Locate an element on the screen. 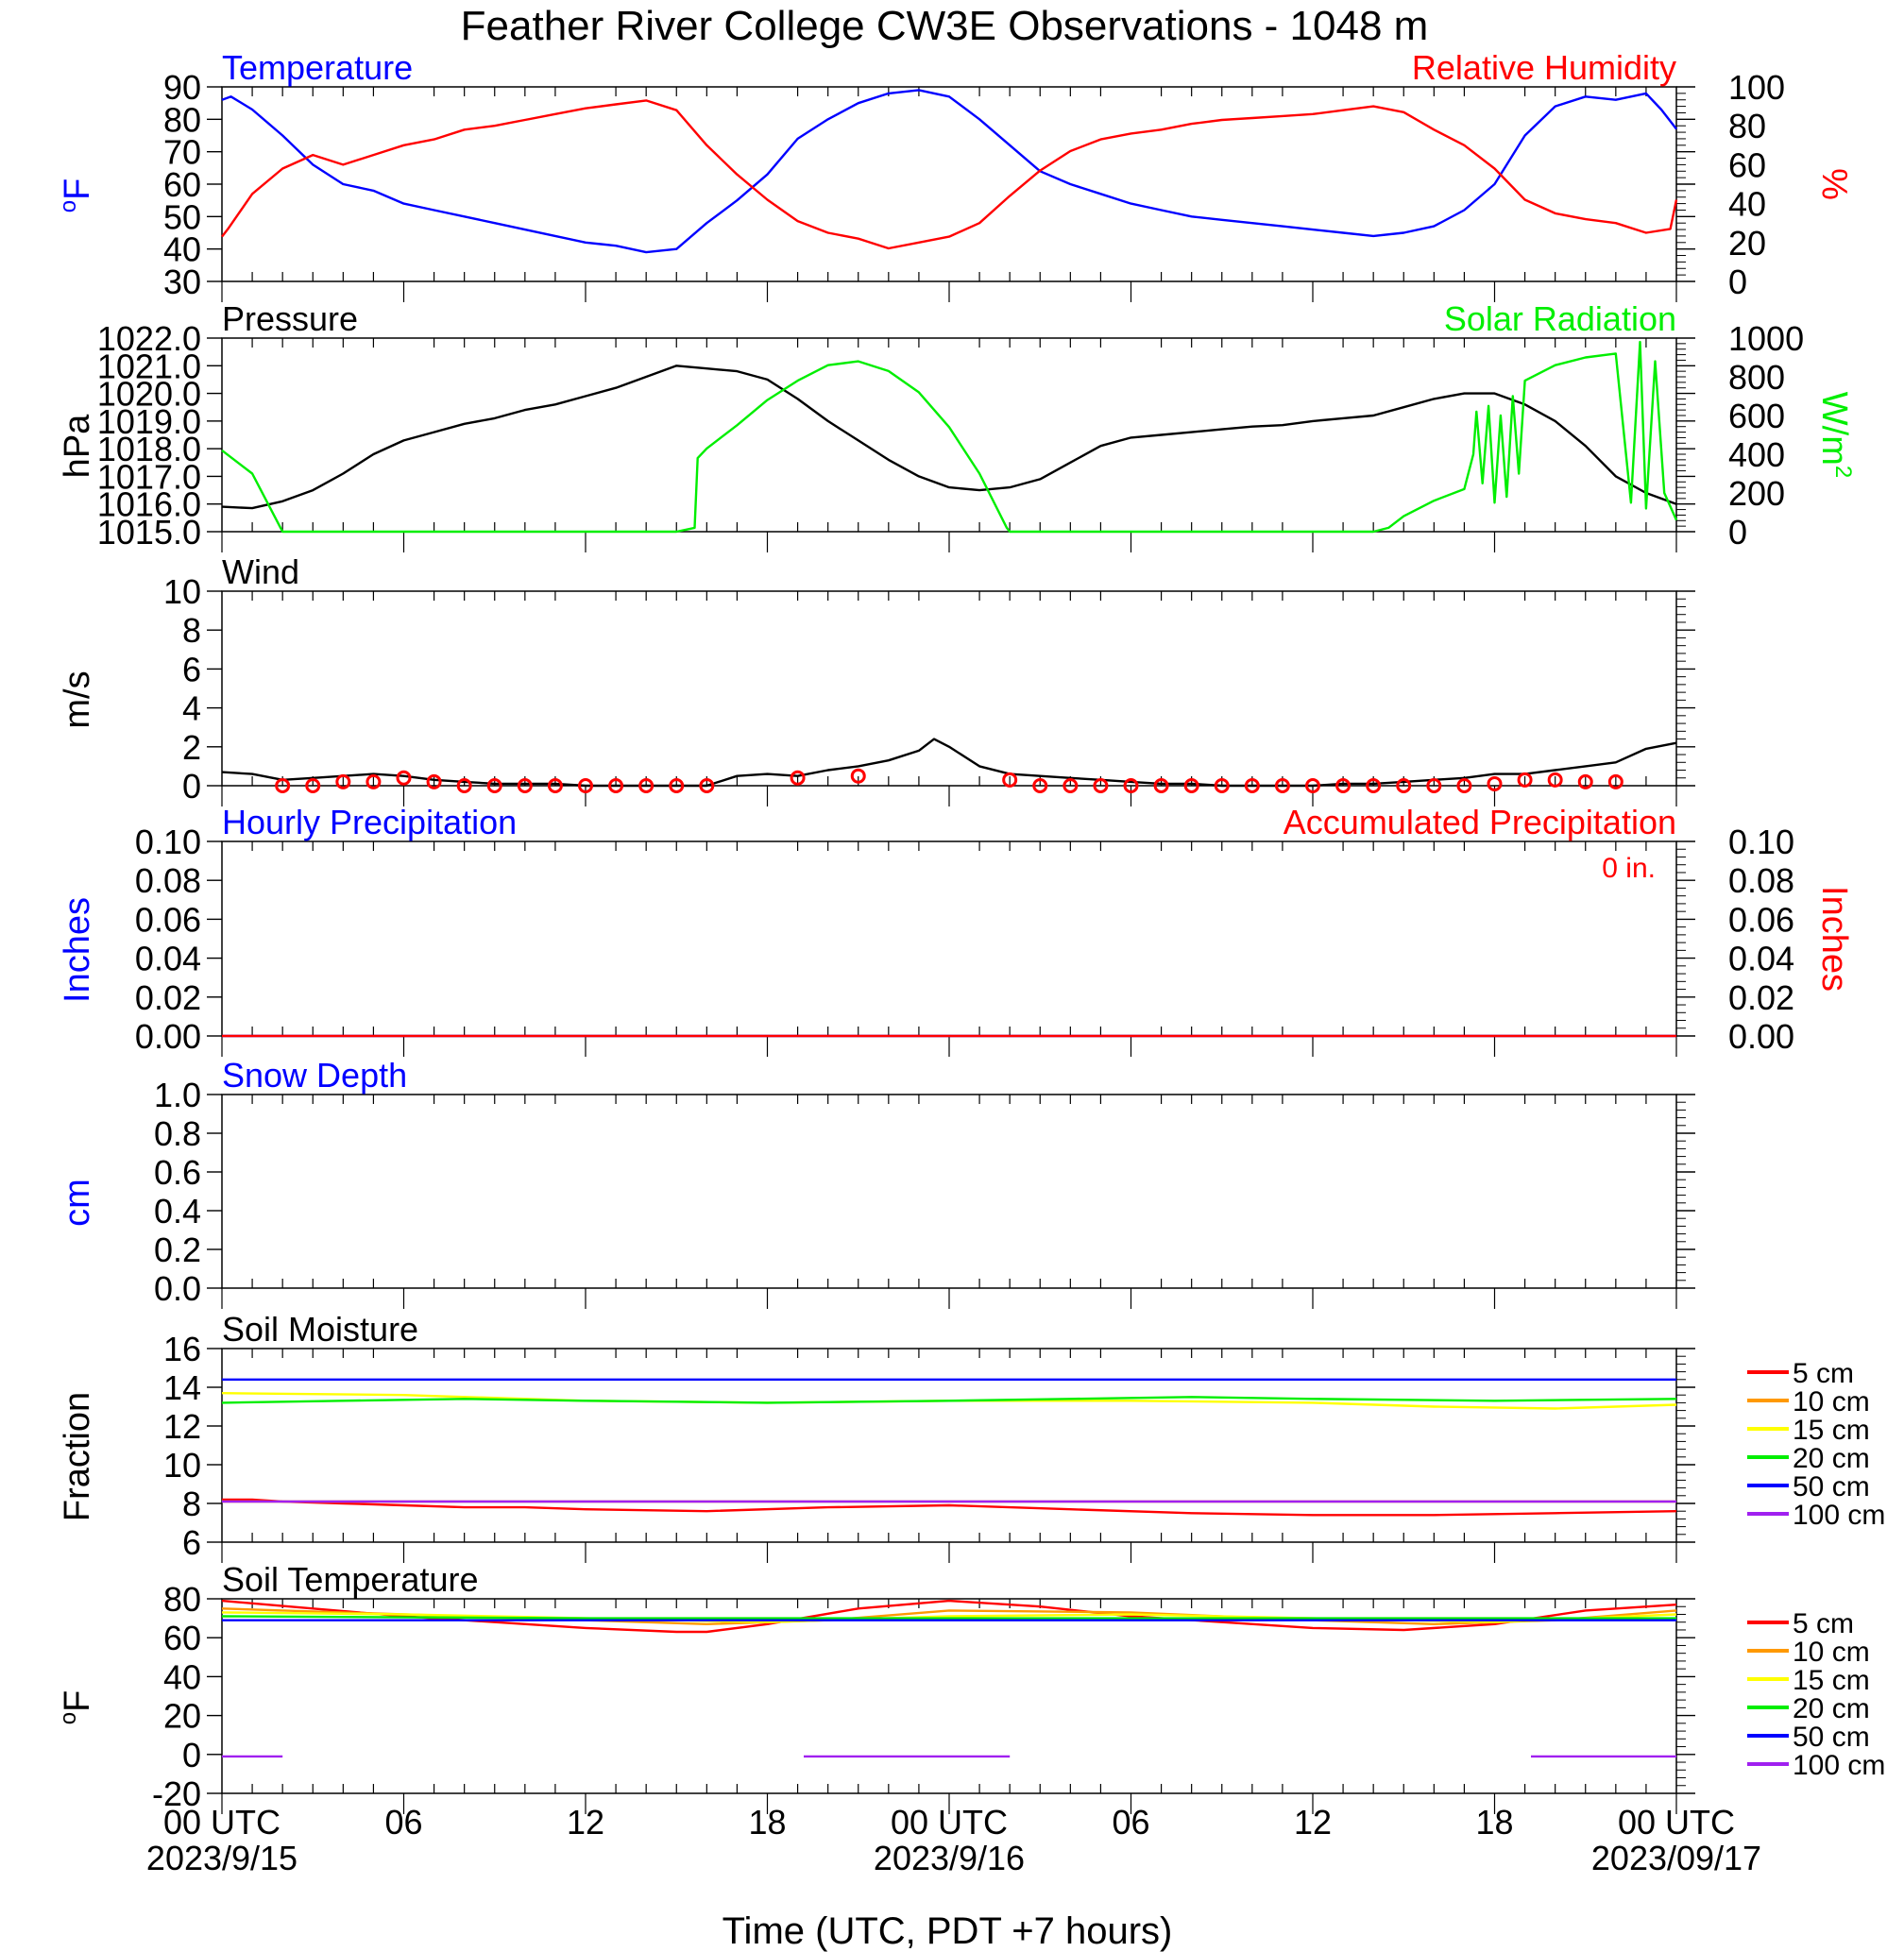 This screenshot has height=1952, width=1904. y-tick-label: 6 is located at coordinates (191, 1542).